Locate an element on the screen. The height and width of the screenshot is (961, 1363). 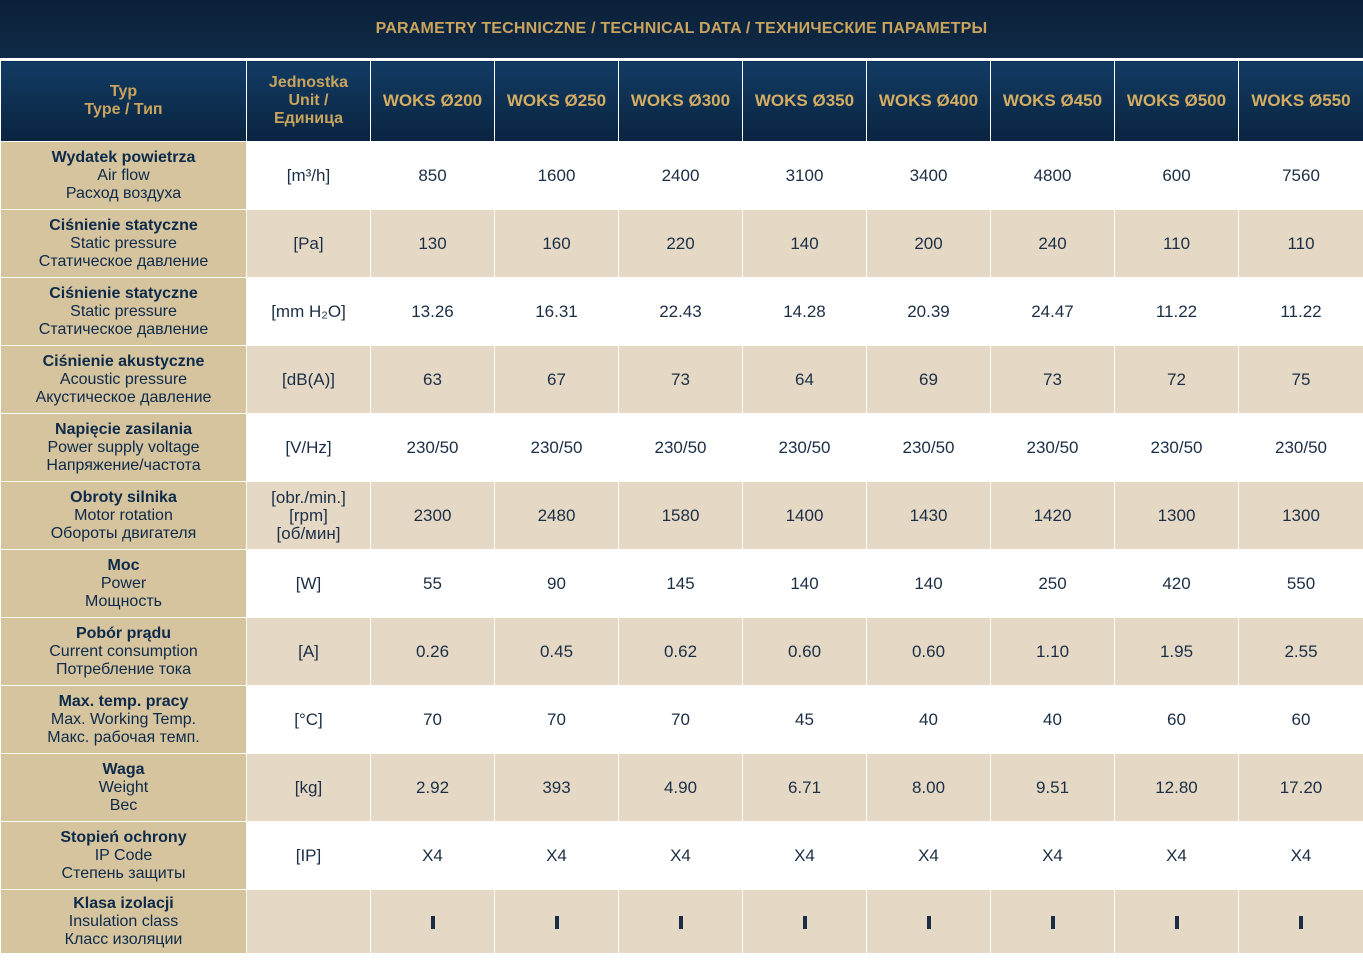
parameter-label-pl: Waga is located at coordinates (123, 769).